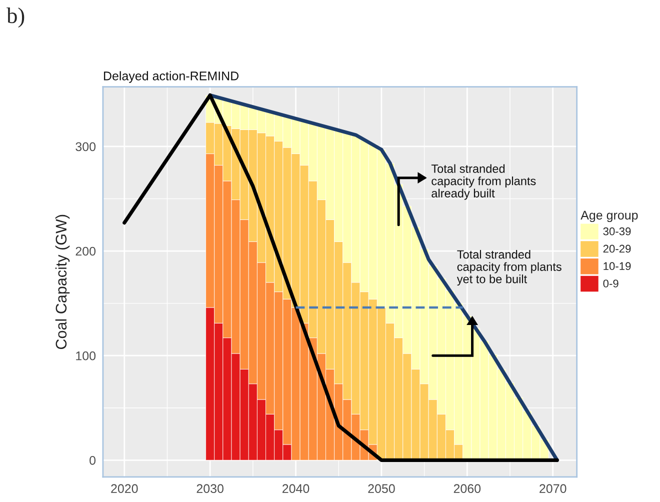  I want to click on legend-title: Age group, so click(609, 216).